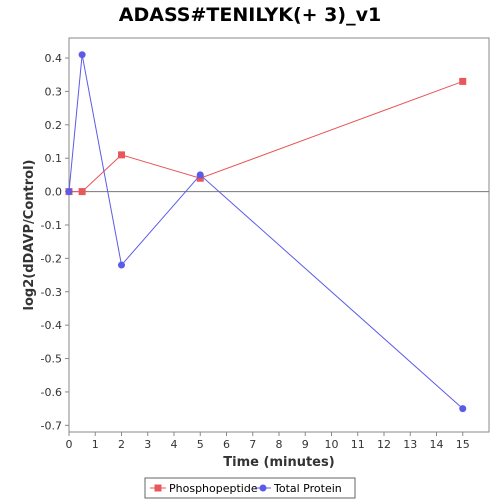  Describe the element at coordinates (147, 444) in the screenshot. I see `x-tick-label: 3` at that location.